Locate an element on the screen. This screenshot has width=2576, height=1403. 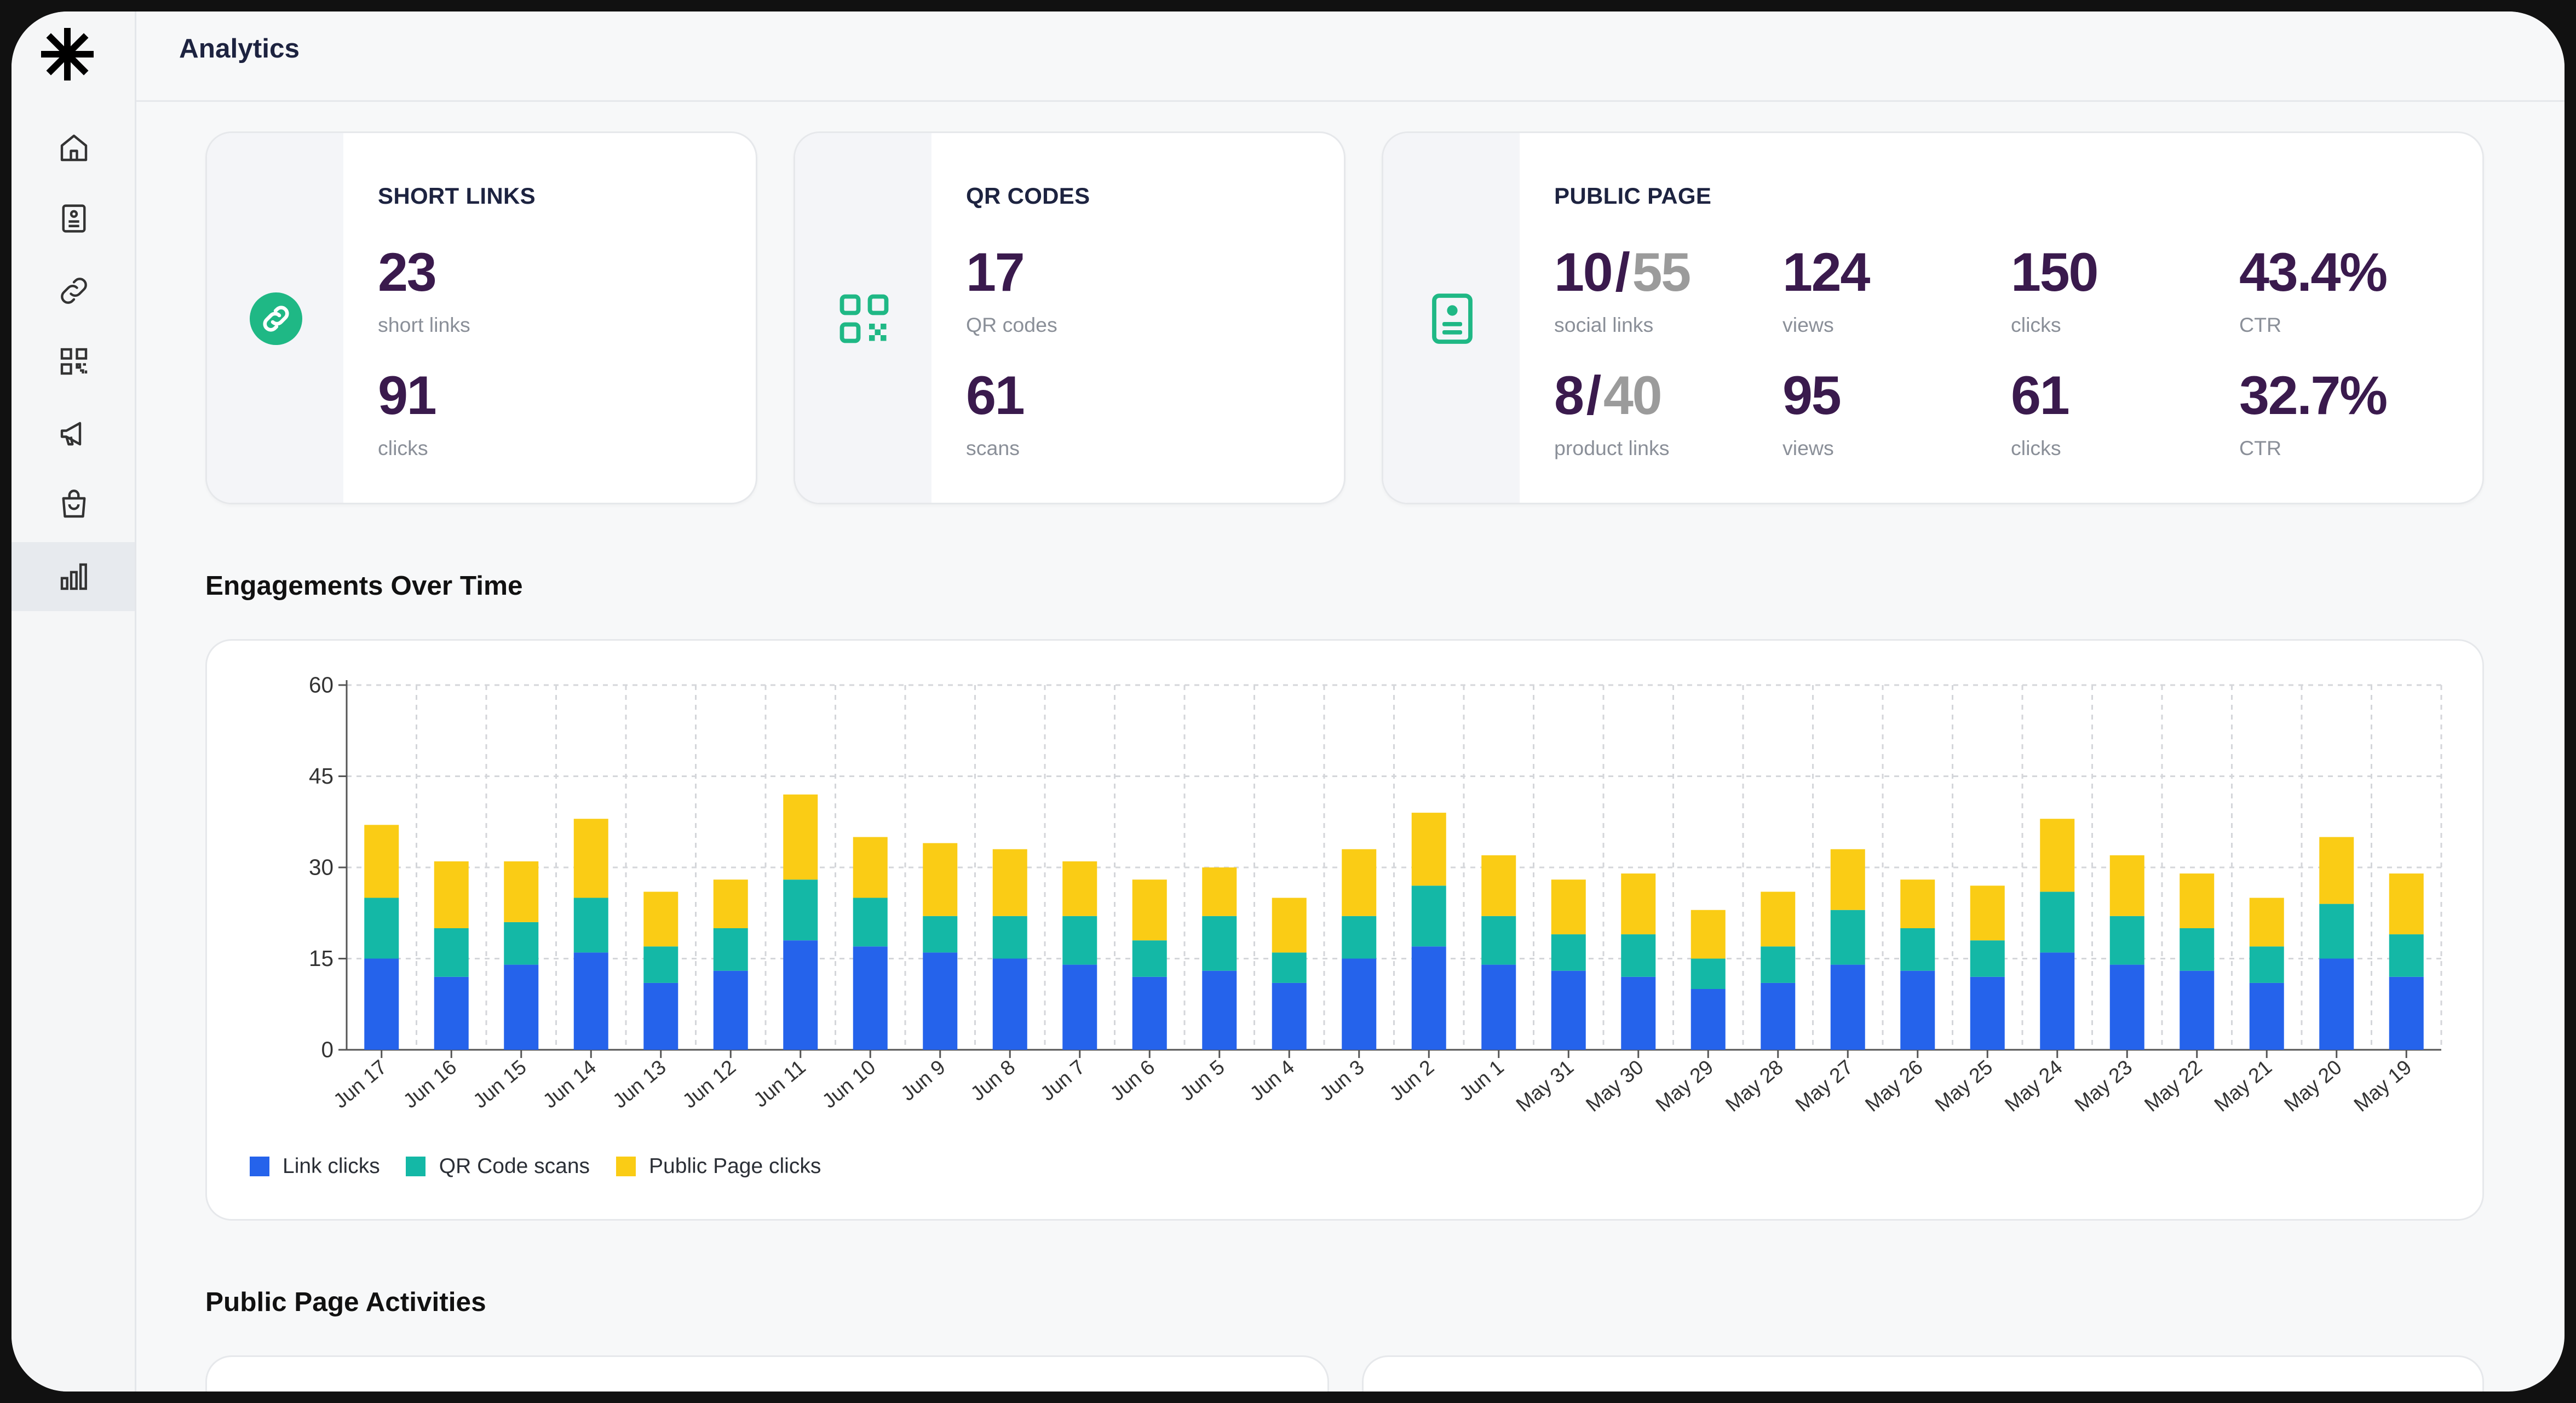
product-views: 95 is located at coordinates (1812, 395).